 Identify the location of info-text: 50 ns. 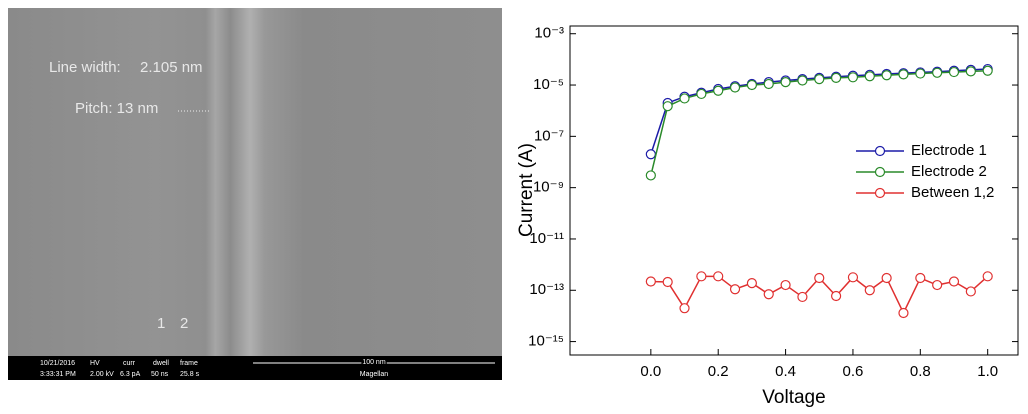
(160, 374).